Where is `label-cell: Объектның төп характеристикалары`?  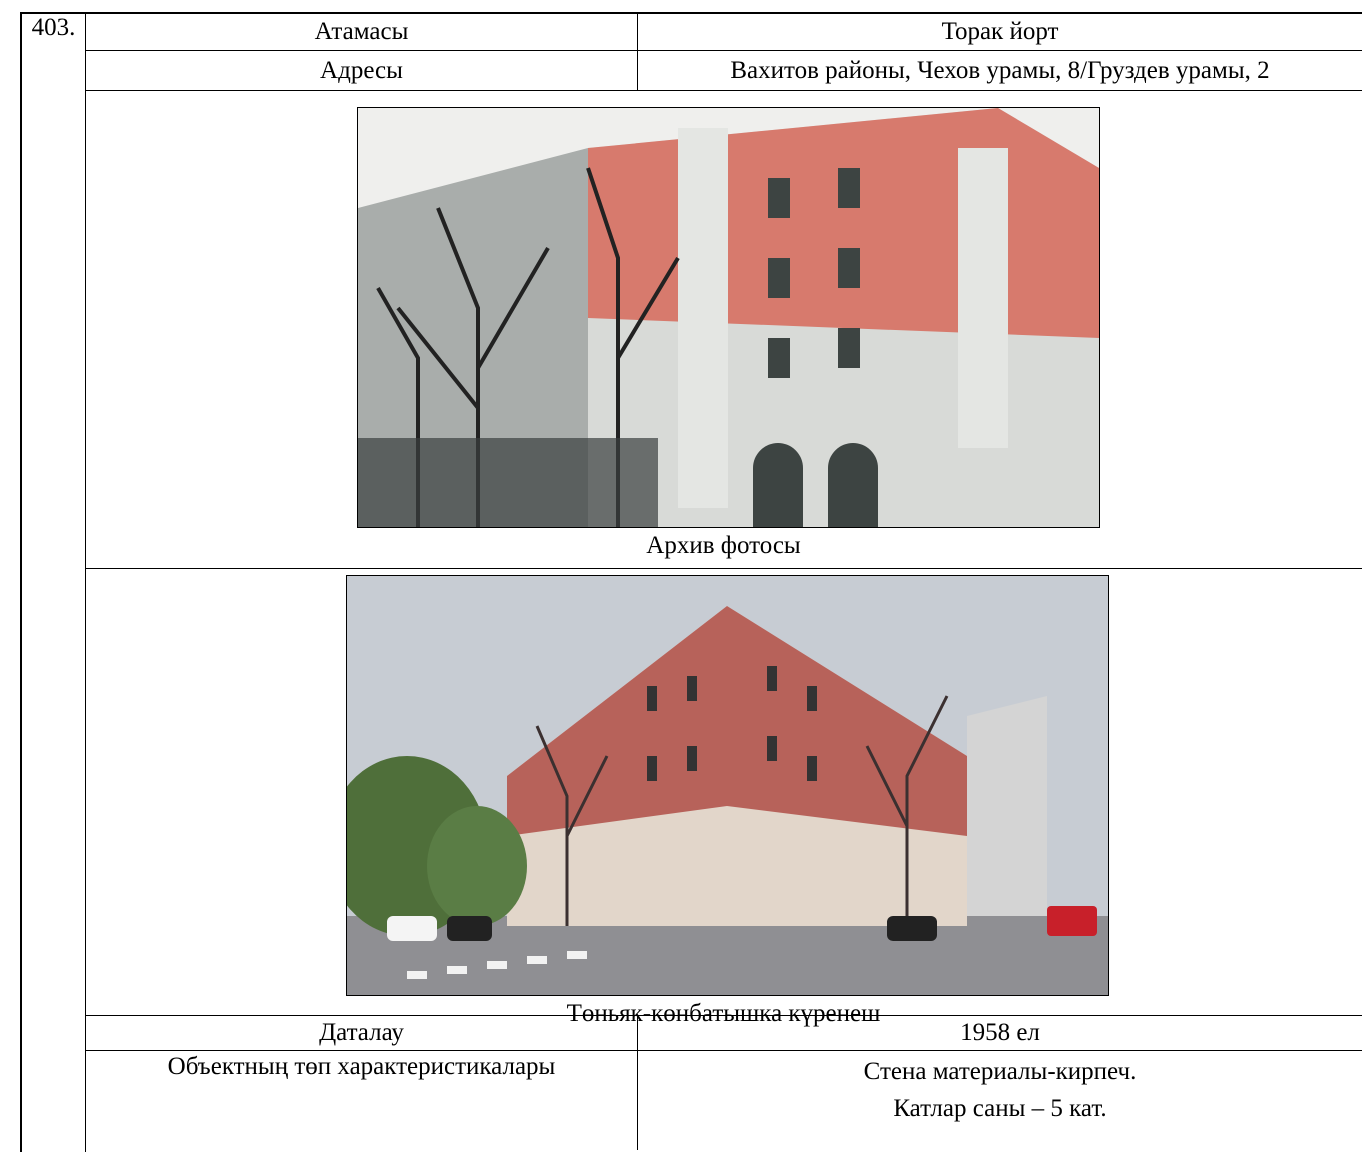
label-cell: Объектның төп характеристикалары is located at coordinates (361, 1100).